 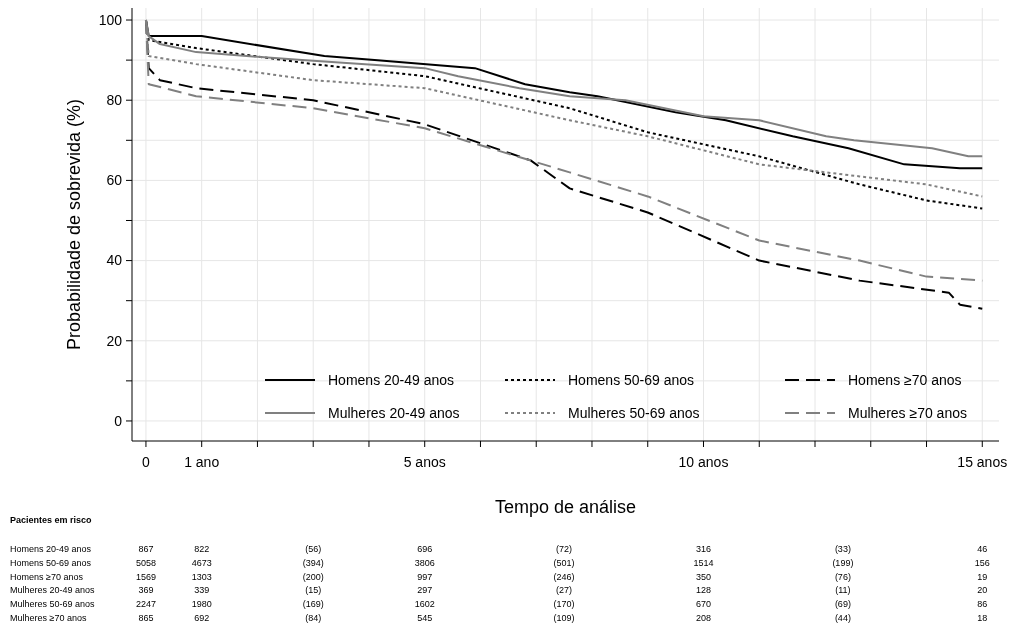 I want to click on legend-label: Homens 20-49 anos, so click(x=391, y=379).